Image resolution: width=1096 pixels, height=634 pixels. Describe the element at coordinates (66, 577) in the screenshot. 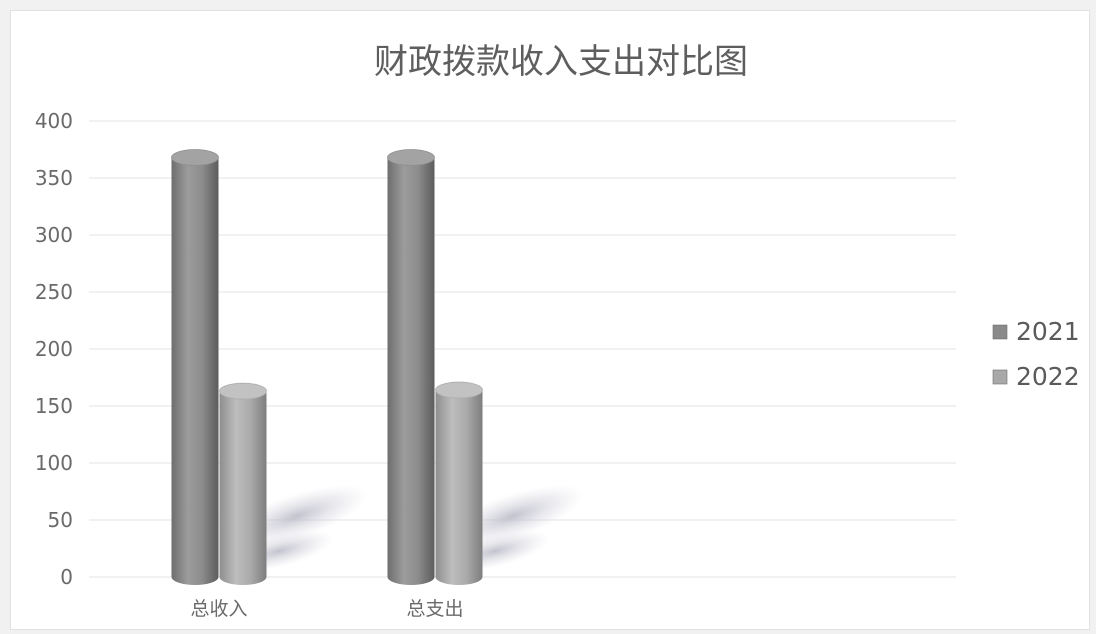

I see `y-tick-label: 0` at that location.